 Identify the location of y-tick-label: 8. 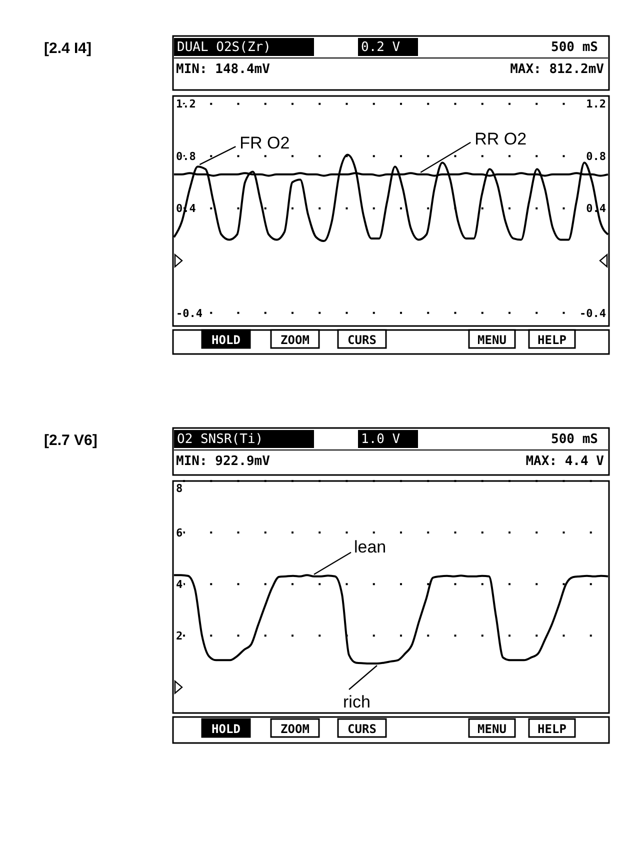
(179, 488).